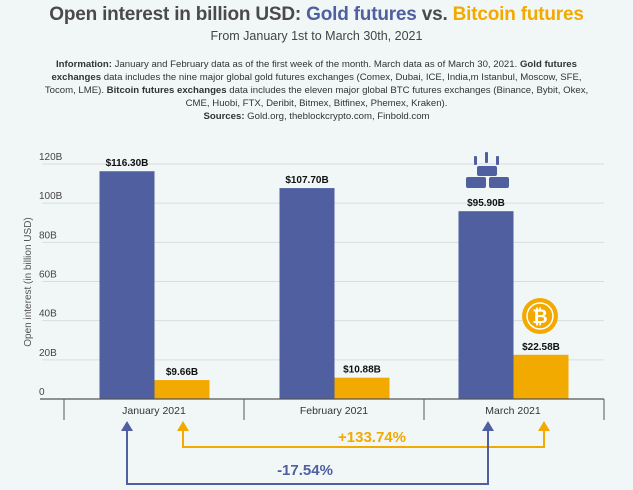 This screenshot has height=490, width=633. Describe the element at coordinates (314, 71) in the screenshot. I see `gold-exchanges-label: Gold futures exchanges` at that location.